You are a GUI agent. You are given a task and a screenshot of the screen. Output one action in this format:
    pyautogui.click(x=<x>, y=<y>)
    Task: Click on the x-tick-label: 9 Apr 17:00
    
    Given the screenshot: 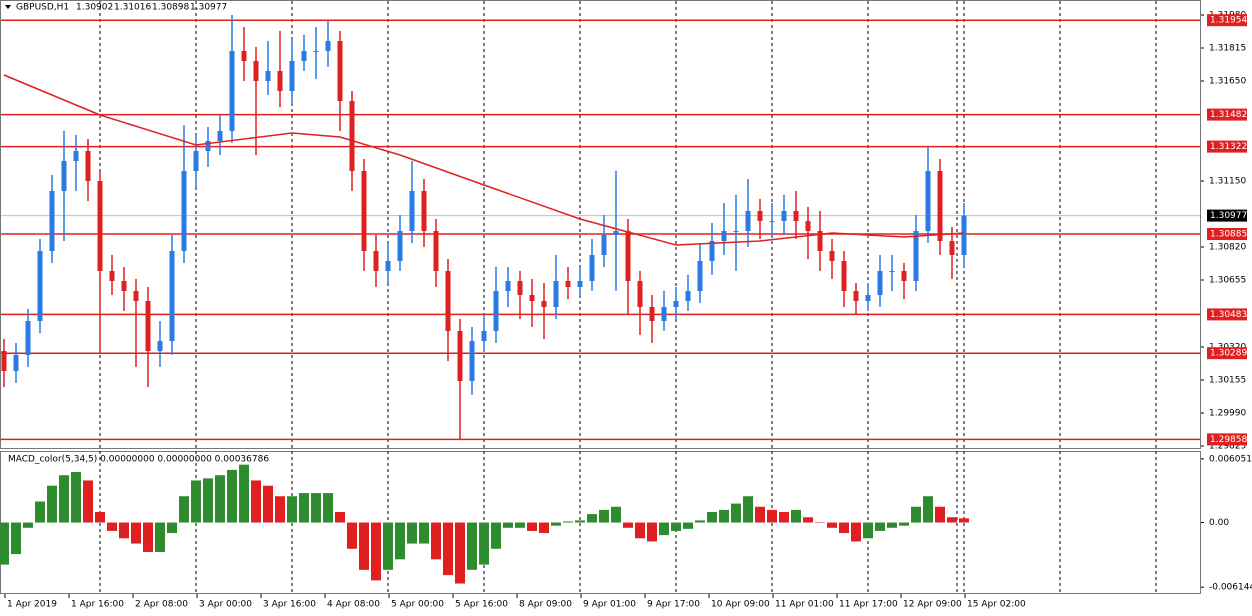 What is the action you would take?
    pyautogui.click(x=673, y=605)
    